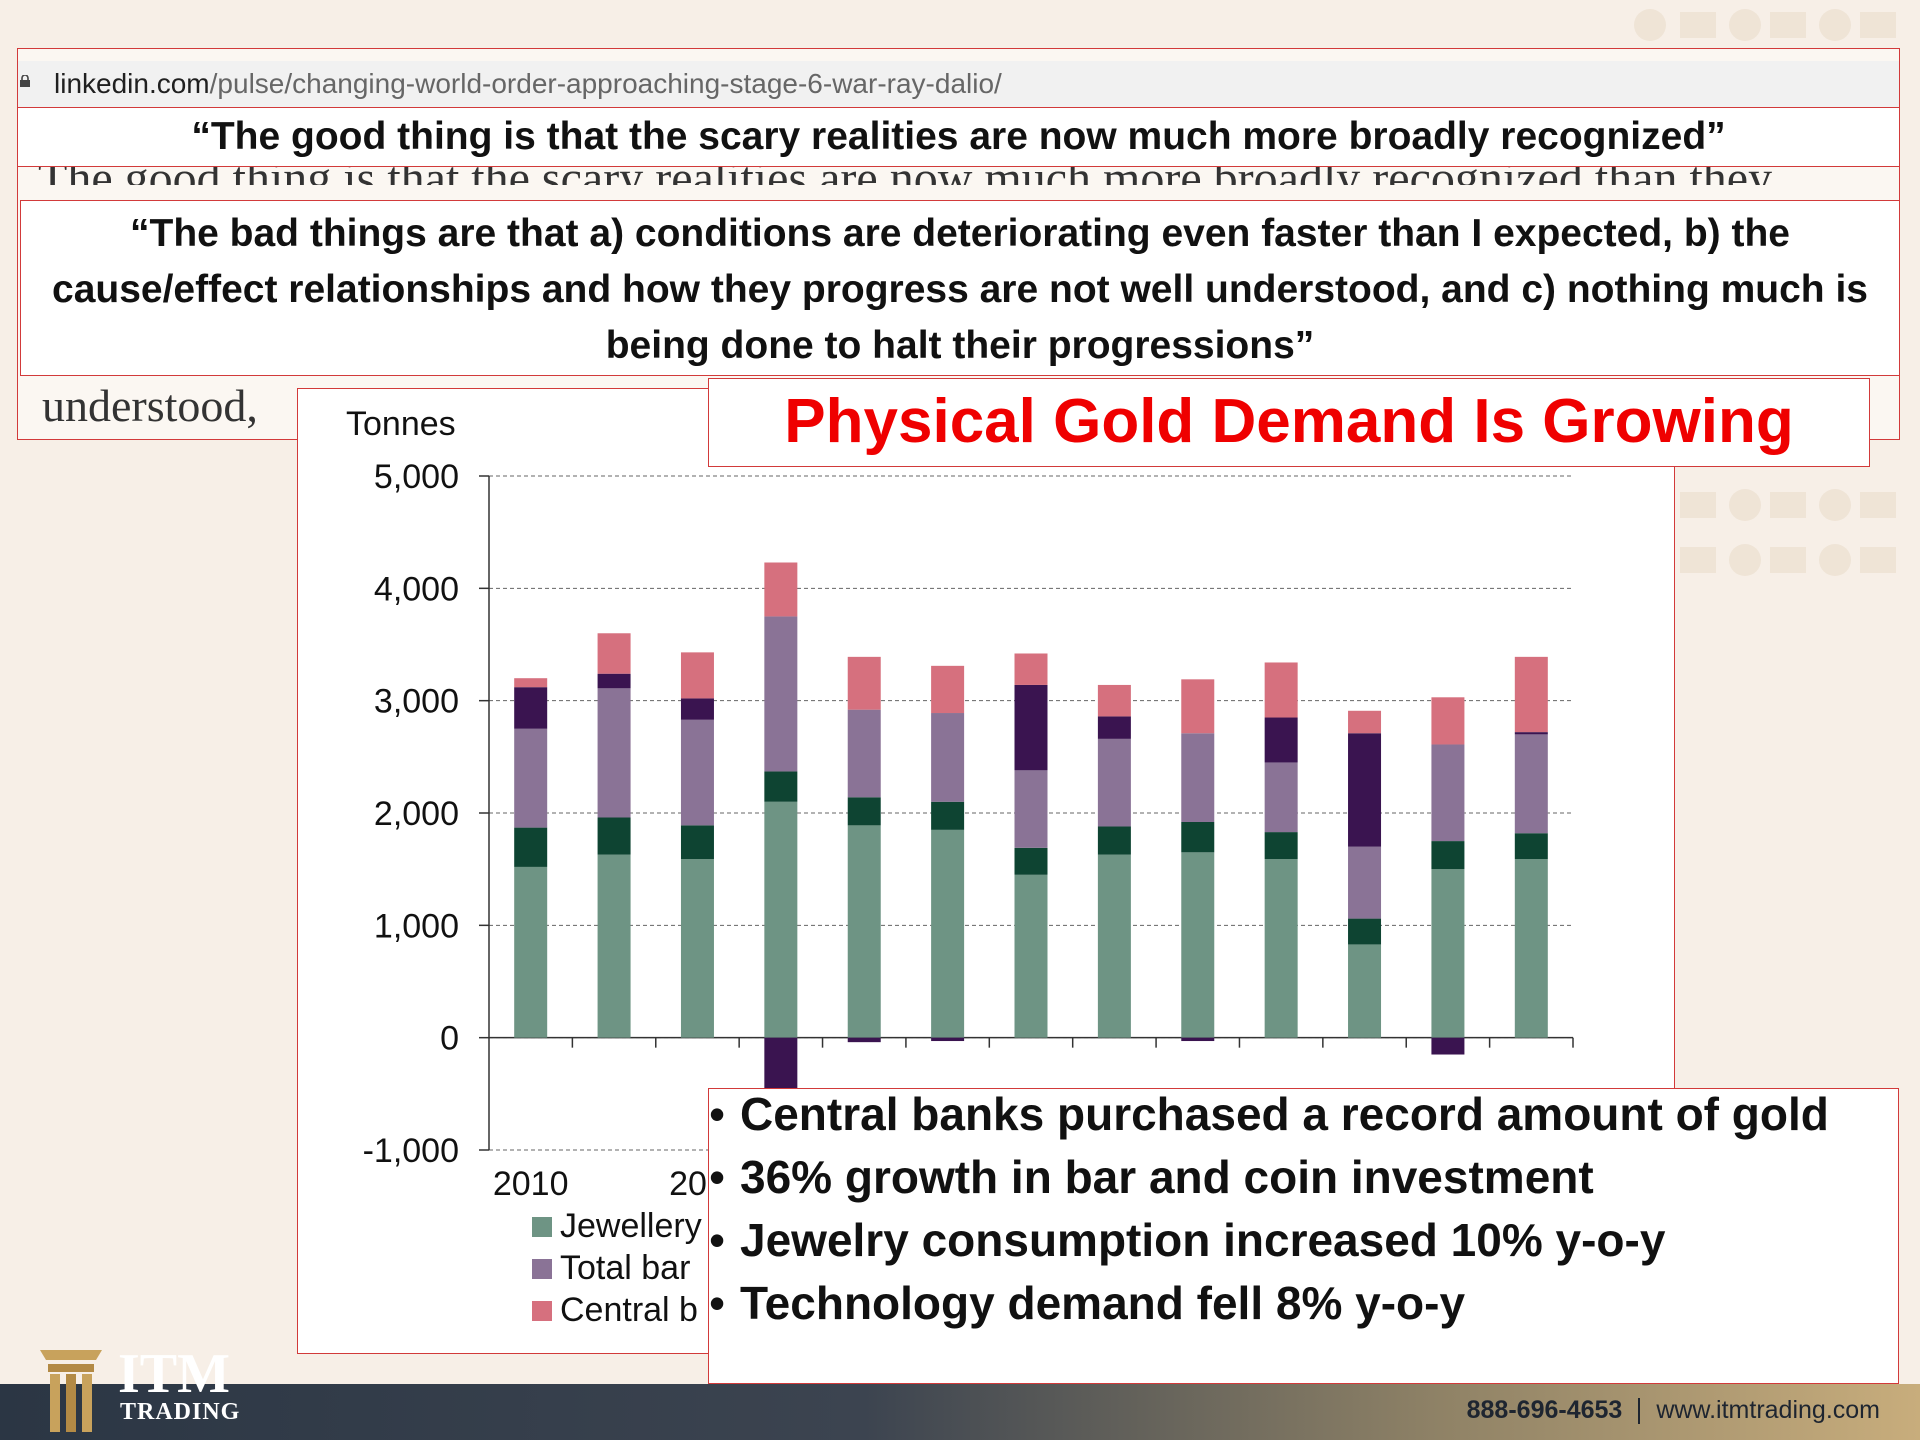 The width and height of the screenshot is (1920, 1440). What do you see at coordinates (150, 405) in the screenshot?
I see `article-background-text-2: understood,` at bounding box center [150, 405].